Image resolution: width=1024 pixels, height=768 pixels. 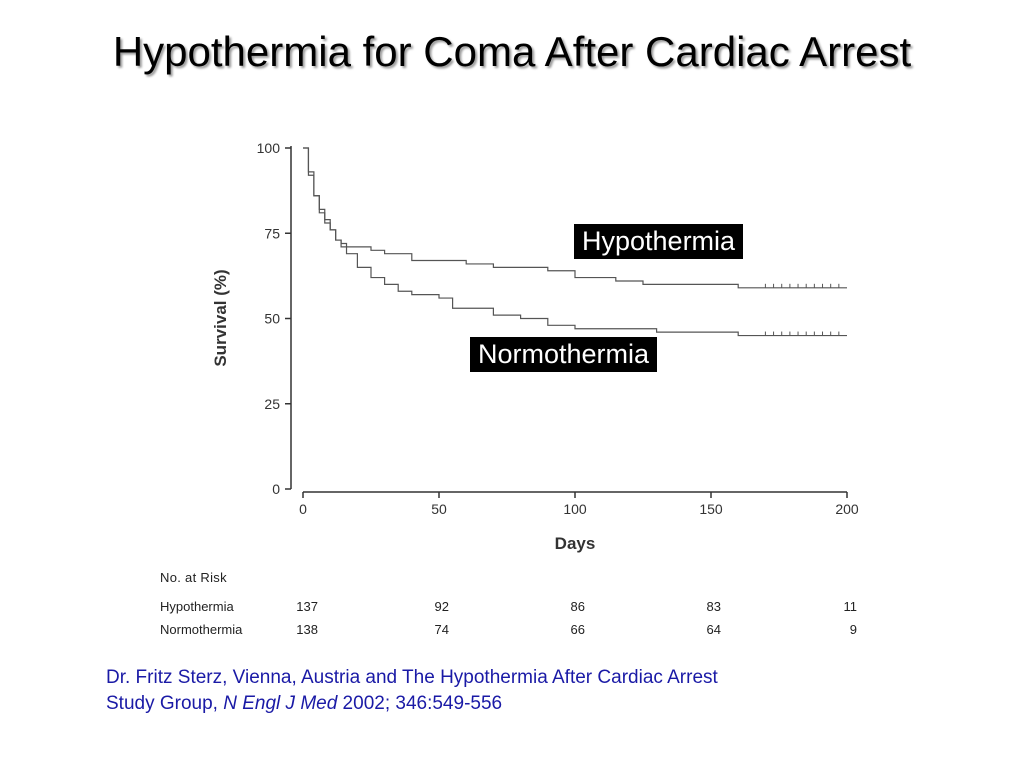 What do you see at coordinates (512, 631) in the screenshot?
I see `risk-row-normothermia: Normothermia 138 74 66 64 9` at bounding box center [512, 631].